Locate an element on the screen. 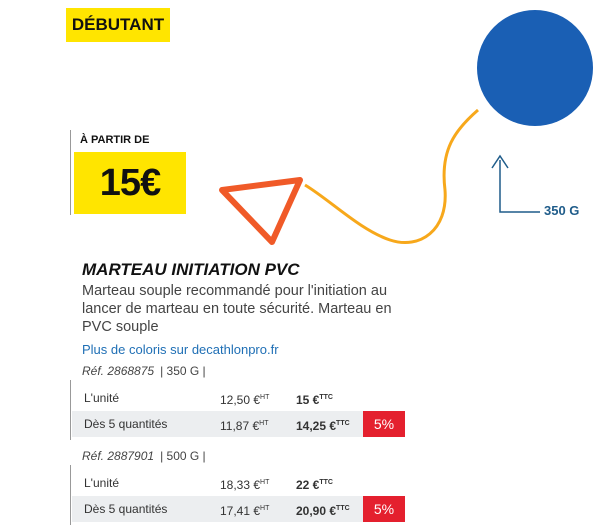 The image size is (600, 531). price-row: L'unité 18,33 €HT 22 €TTC is located at coordinates (238, 483).